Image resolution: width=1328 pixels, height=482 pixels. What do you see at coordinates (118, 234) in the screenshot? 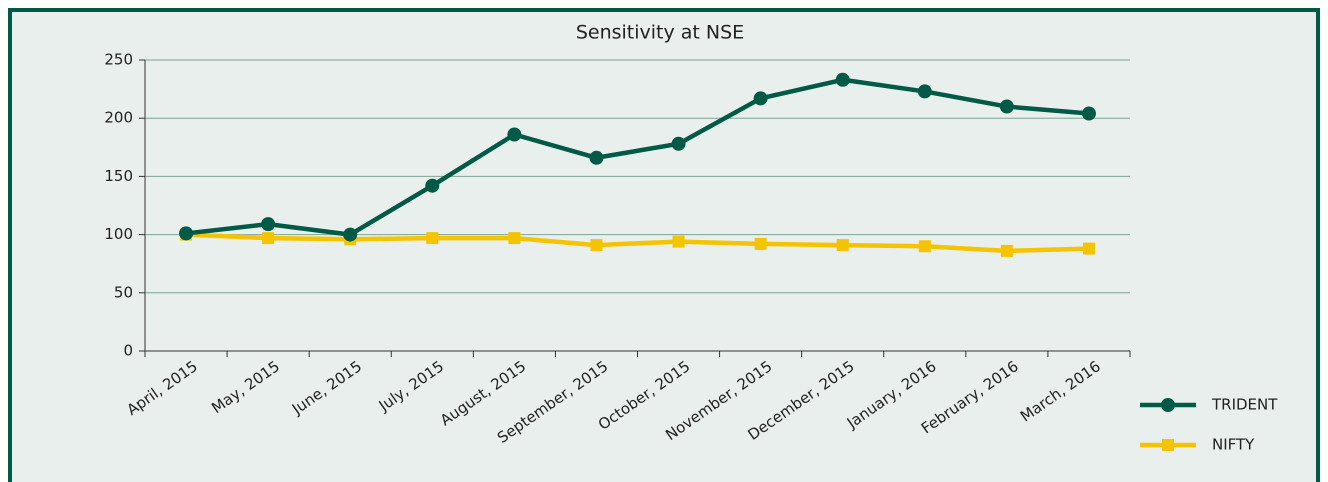
I see `y-tick-label: 100` at bounding box center [118, 234].